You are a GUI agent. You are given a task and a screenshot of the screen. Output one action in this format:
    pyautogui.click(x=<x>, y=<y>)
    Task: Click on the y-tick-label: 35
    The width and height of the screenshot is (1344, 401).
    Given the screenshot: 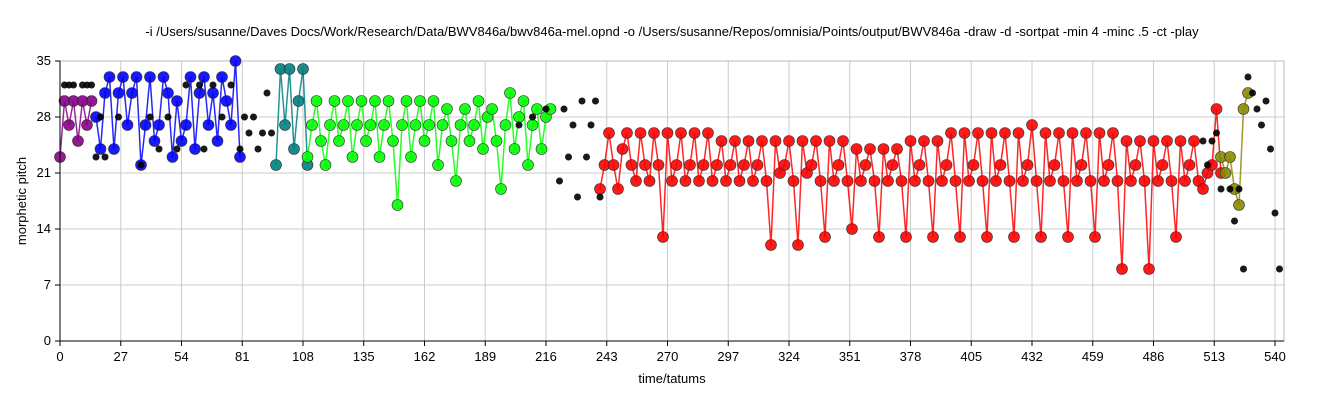 What is the action you would take?
    pyautogui.click(x=44, y=60)
    